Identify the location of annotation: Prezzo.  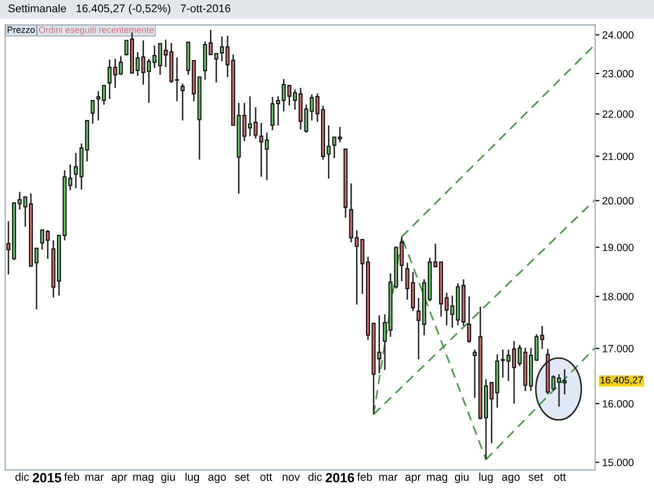
(21, 29).